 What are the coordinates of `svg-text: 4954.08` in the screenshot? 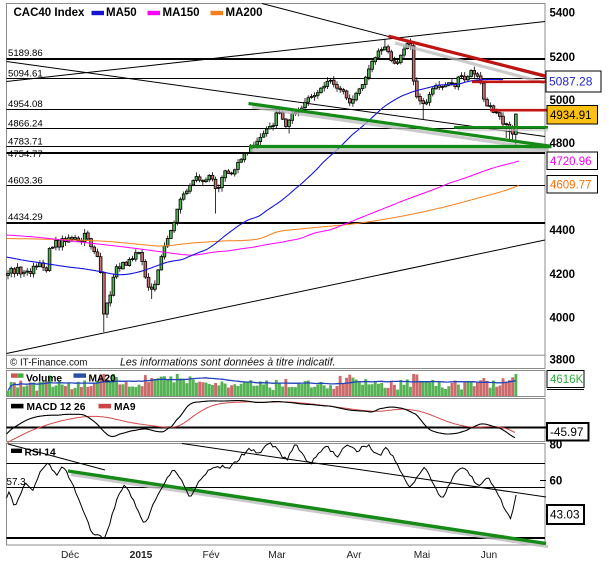 It's located at (25, 104).